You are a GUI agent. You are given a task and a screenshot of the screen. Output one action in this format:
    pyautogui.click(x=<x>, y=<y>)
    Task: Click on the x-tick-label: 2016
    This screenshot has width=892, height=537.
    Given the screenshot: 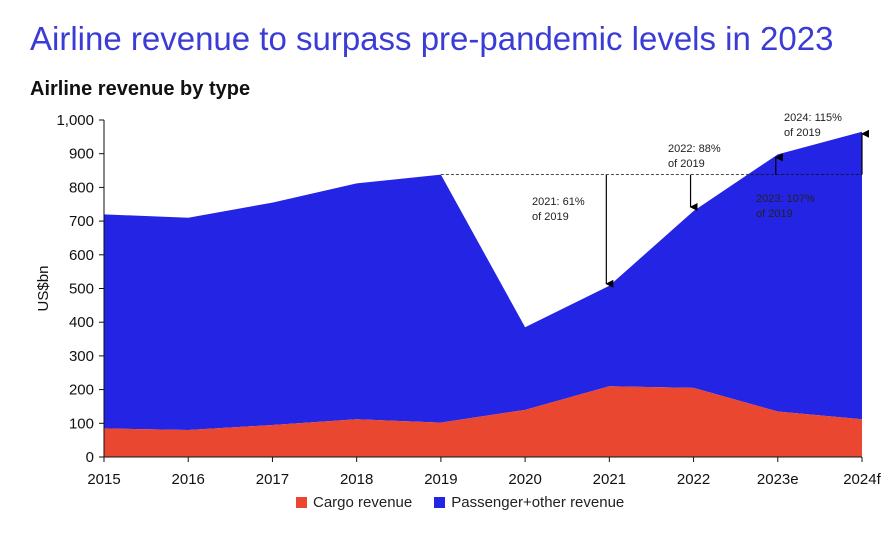 What is the action you would take?
    pyautogui.click(x=188, y=479)
    